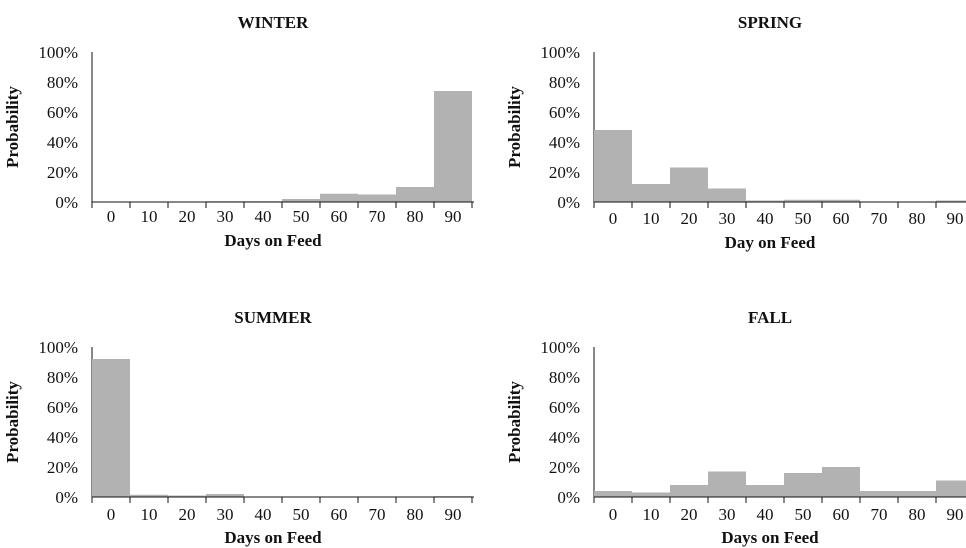 Image resolution: width=966 pixels, height=548 pixels. Describe the element at coordinates (273, 537) in the screenshot. I see `x-axis-label-summer: Days on Feed` at that location.